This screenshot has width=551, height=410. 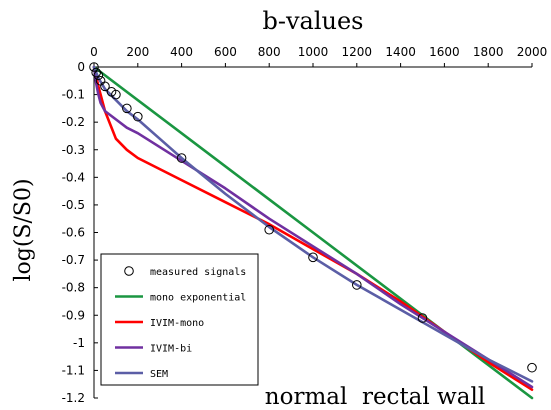 What do you see at coordinates (225, 52) in the screenshot?
I see `x-tick-label: 600` at bounding box center [225, 52].